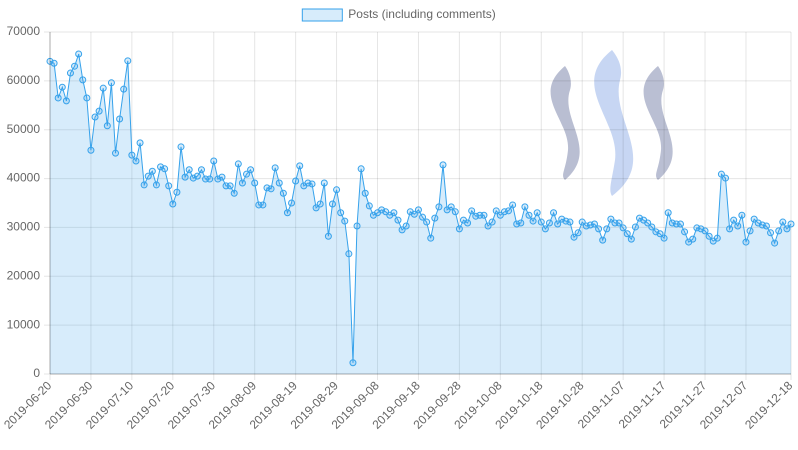  Describe the element at coordinates (24, 178) in the screenshot. I see `y-tick-label: 40000` at that location.